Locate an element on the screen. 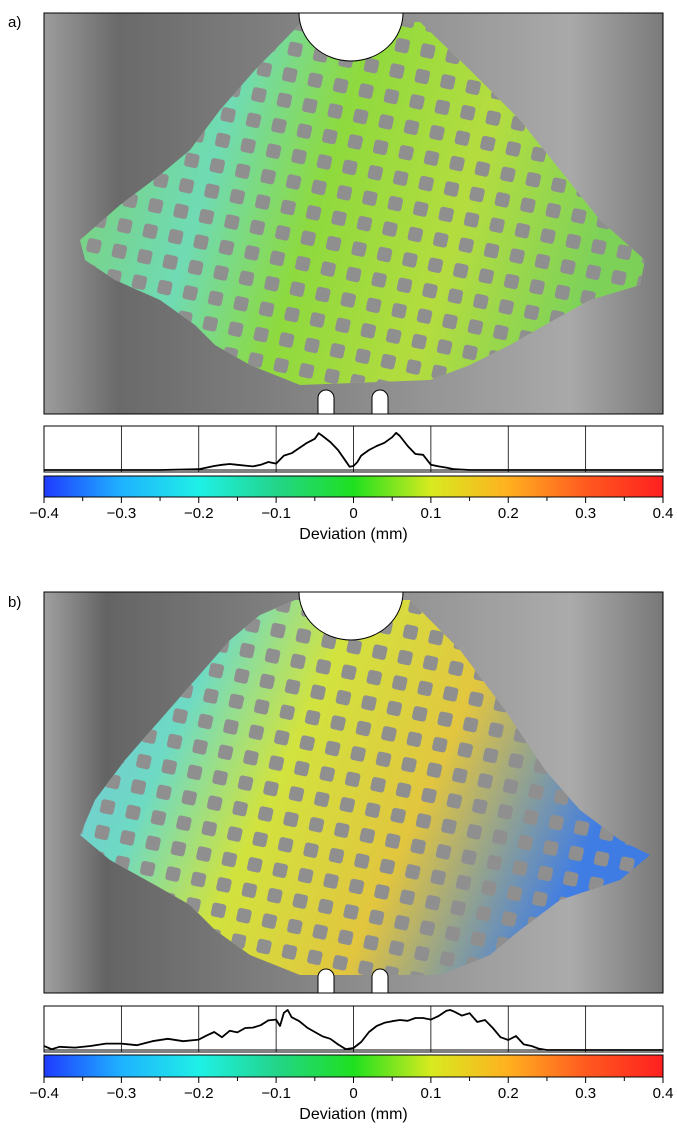 The width and height of the screenshot is (677, 1133). panel-a-bottom-peg-right is located at coordinates (380, 402).